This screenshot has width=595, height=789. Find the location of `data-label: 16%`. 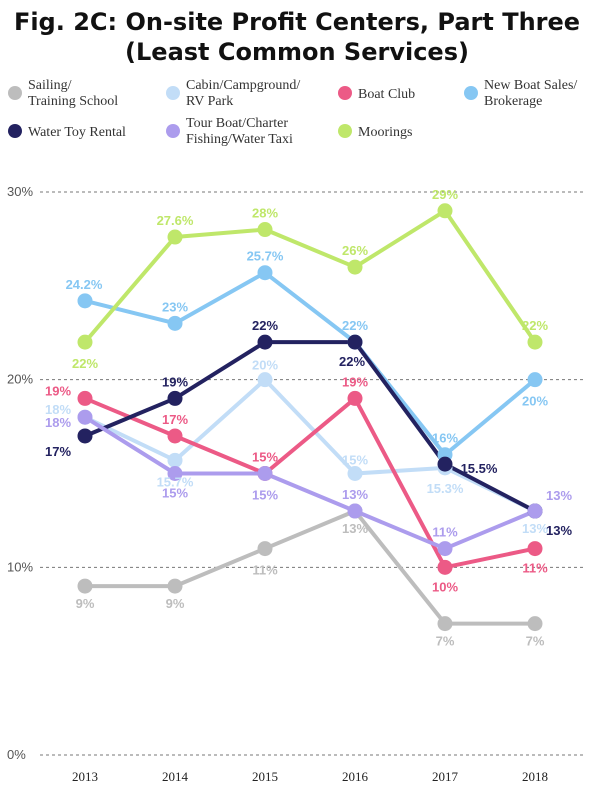

data-label: 16% is located at coordinates (445, 438).